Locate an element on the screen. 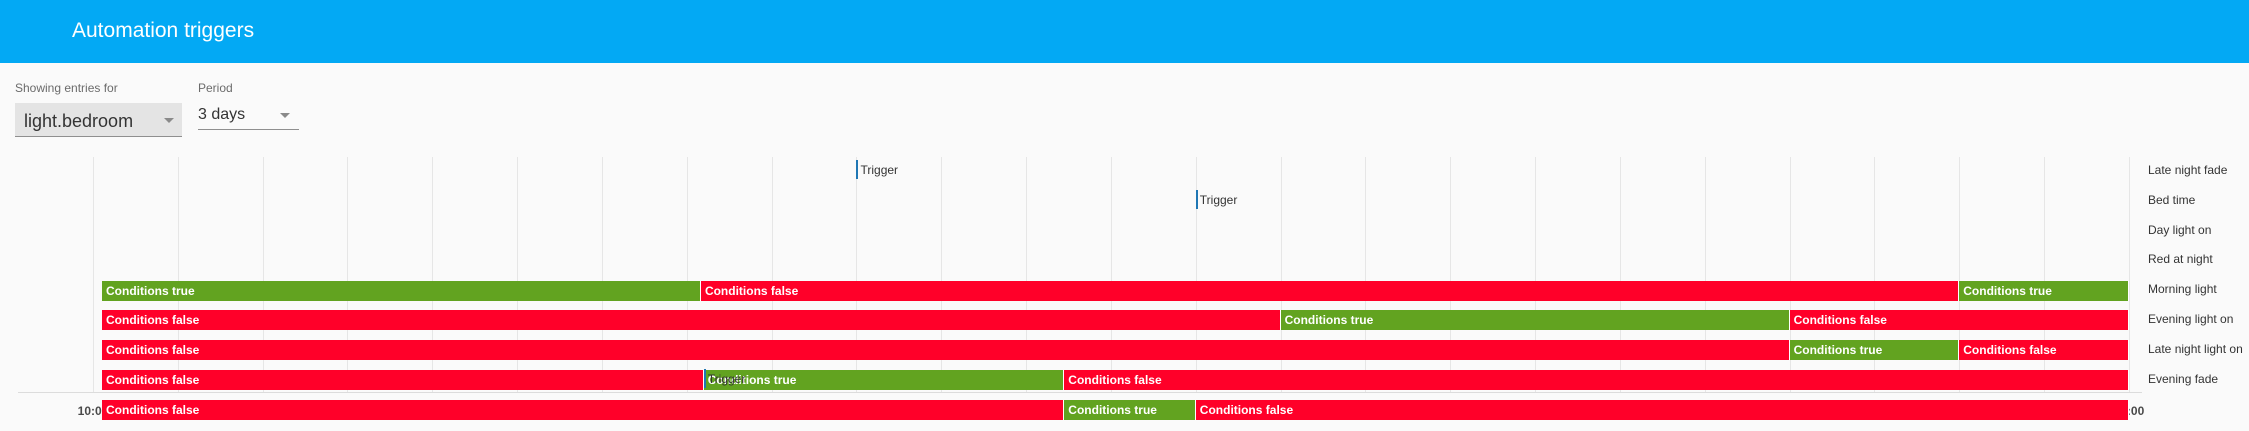 The image size is (2249, 431). x-axis-line is located at coordinates (1080, 392).